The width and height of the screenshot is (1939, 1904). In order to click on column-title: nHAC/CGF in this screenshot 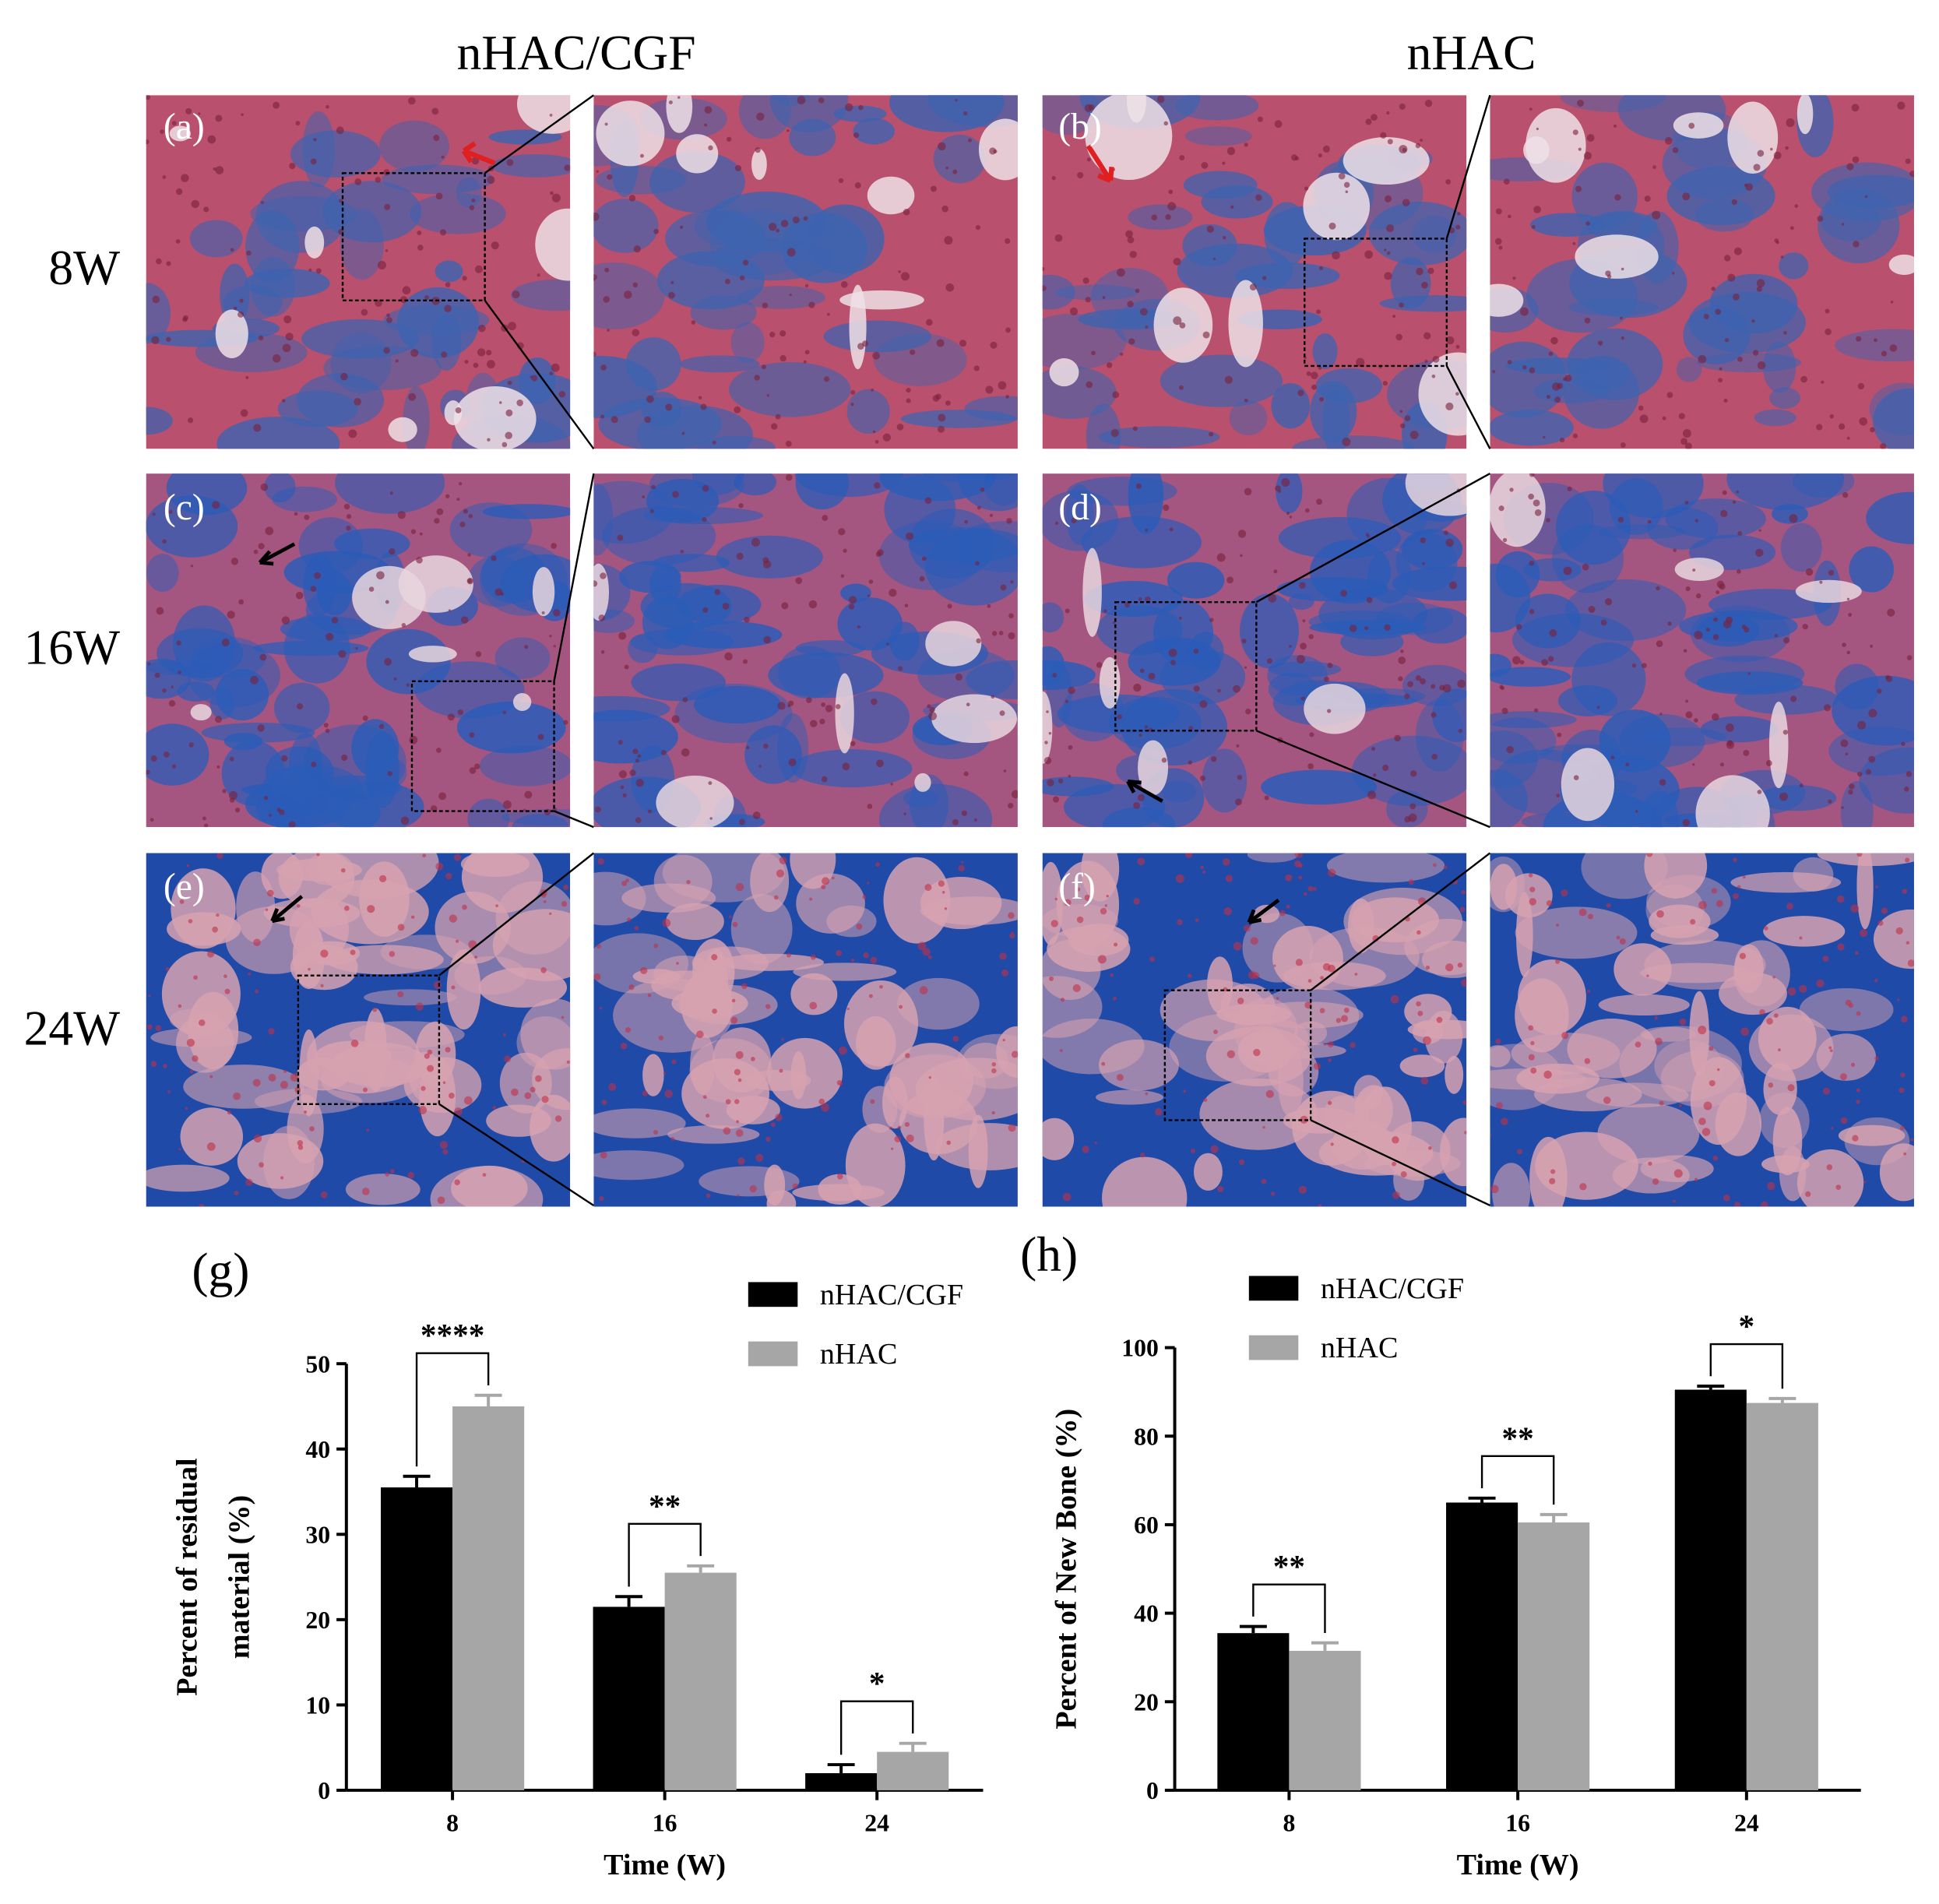, I will do `click(576, 53)`.